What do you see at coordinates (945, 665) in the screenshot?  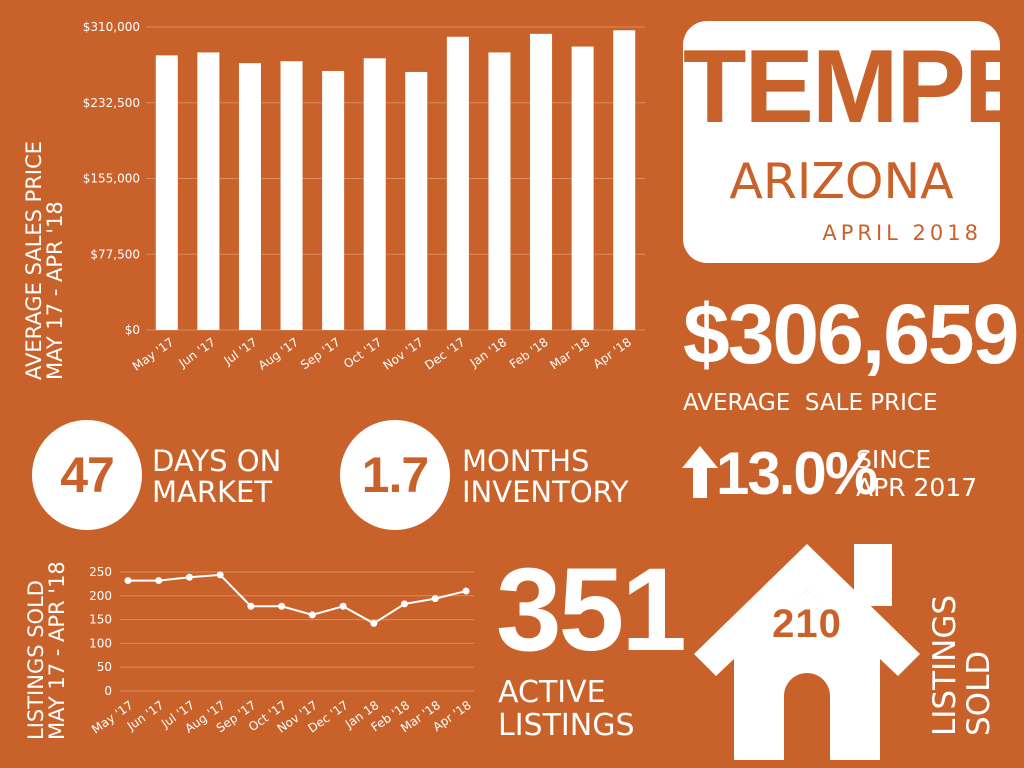 I see `listings-sold-line1: LISTINGS` at bounding box center [945, 665].